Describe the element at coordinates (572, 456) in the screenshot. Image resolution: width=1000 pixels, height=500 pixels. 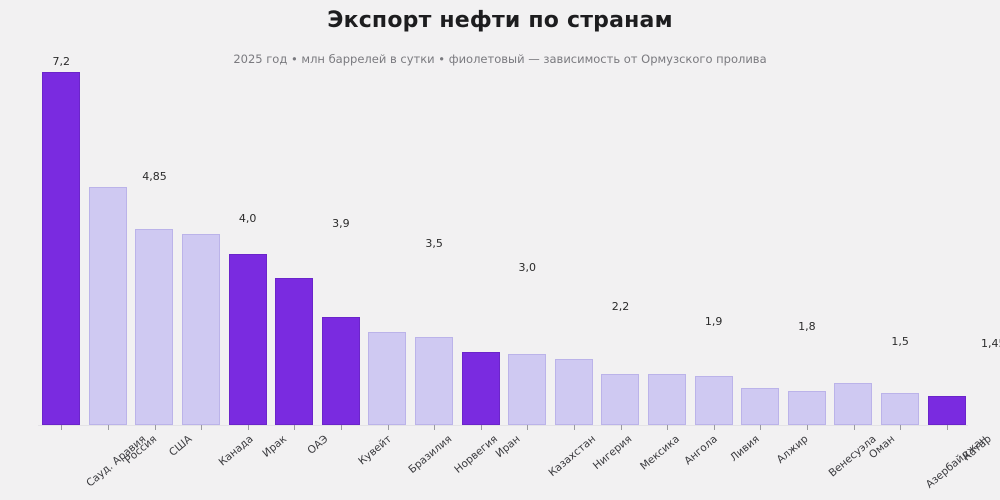
I see `x-axis-label-Казахстан: Казахстан` at that location.